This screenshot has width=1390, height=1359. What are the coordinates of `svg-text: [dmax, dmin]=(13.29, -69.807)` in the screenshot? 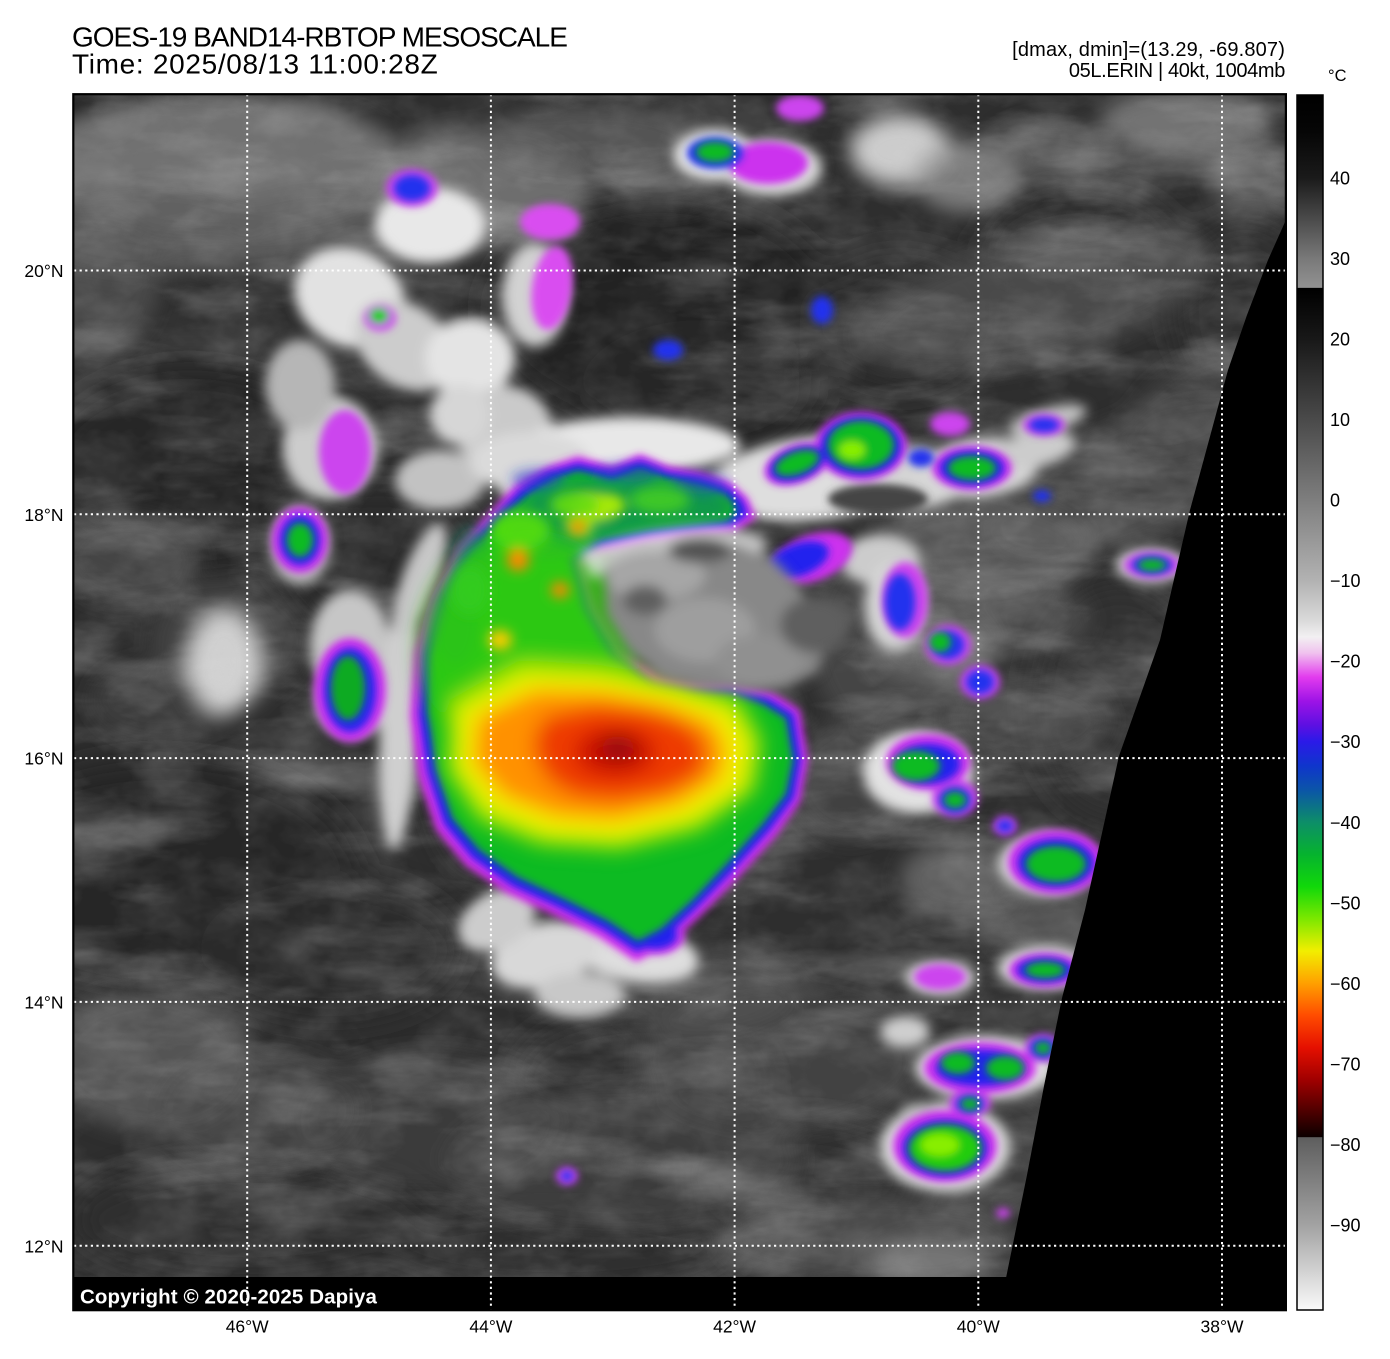 It's located at (1148, 50).